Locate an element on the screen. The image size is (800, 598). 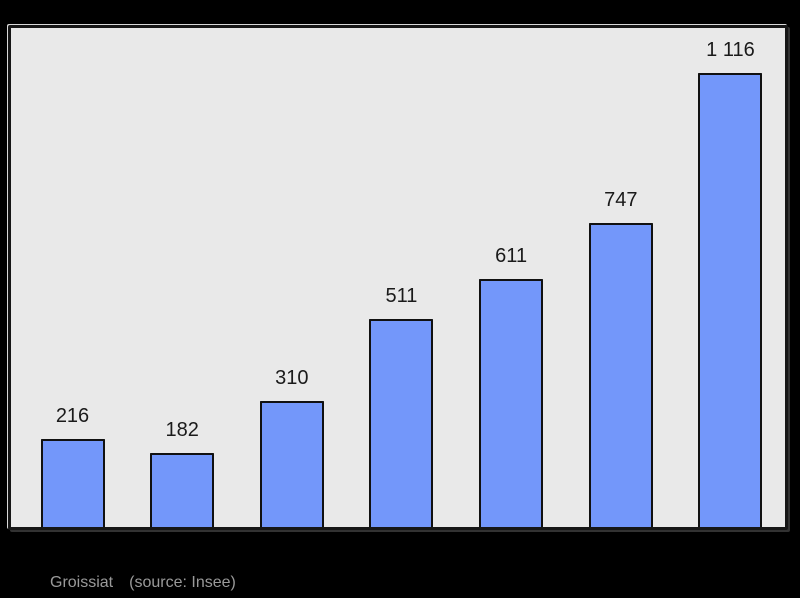
bar-group: 182 is located at coordinates (182, 470).